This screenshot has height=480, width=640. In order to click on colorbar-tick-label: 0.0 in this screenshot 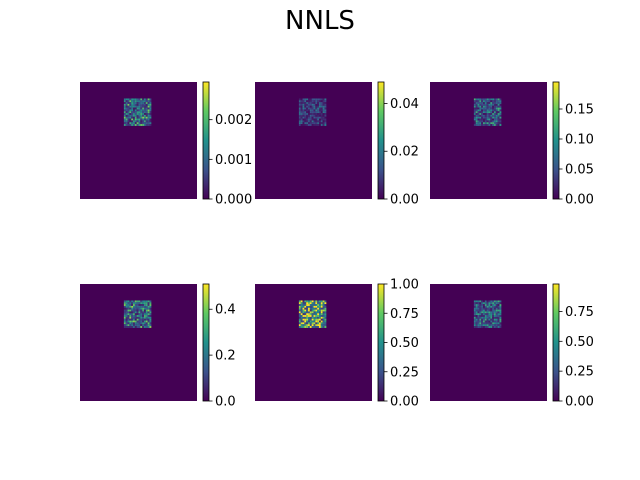, I will do `click(225, 402)`.